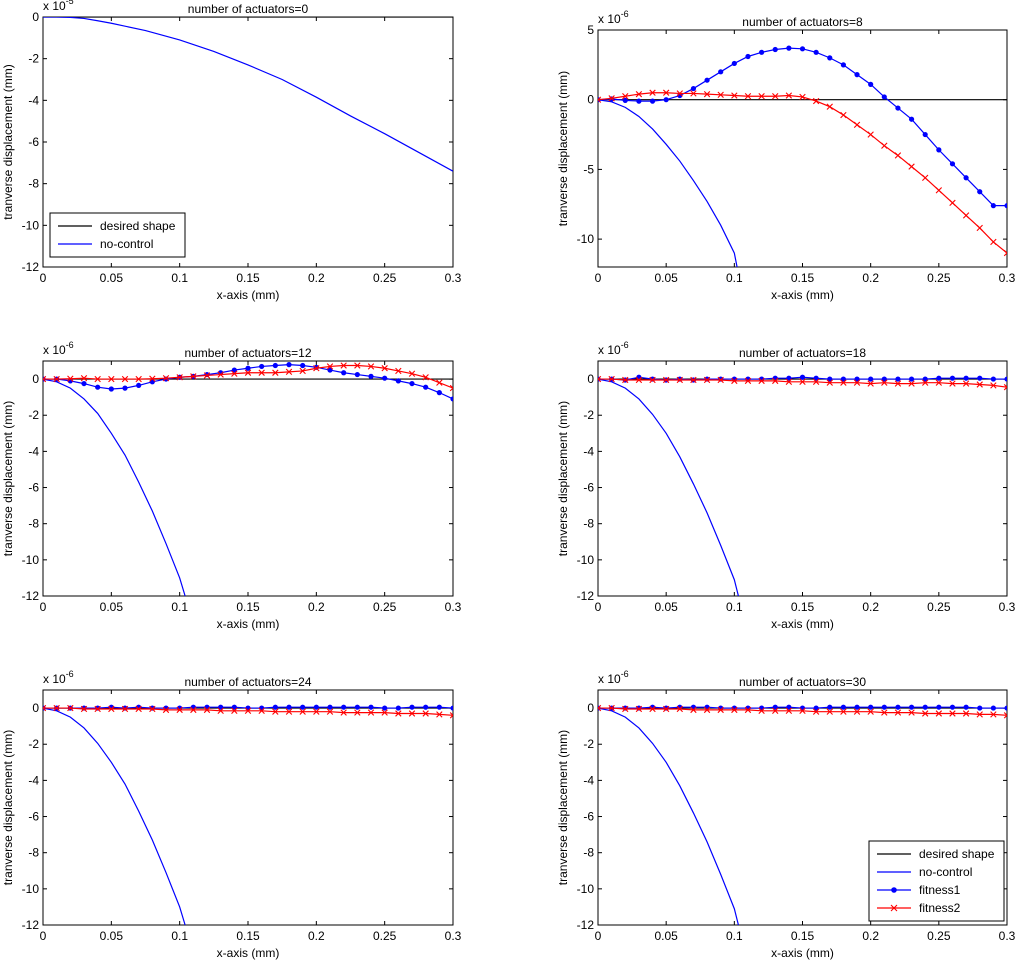 The height and width of the screenshot is (971, 1024). Describe the element at coordinates (666, 936) in the screenshot. I see `x-tick-label: 0.05` at that location.